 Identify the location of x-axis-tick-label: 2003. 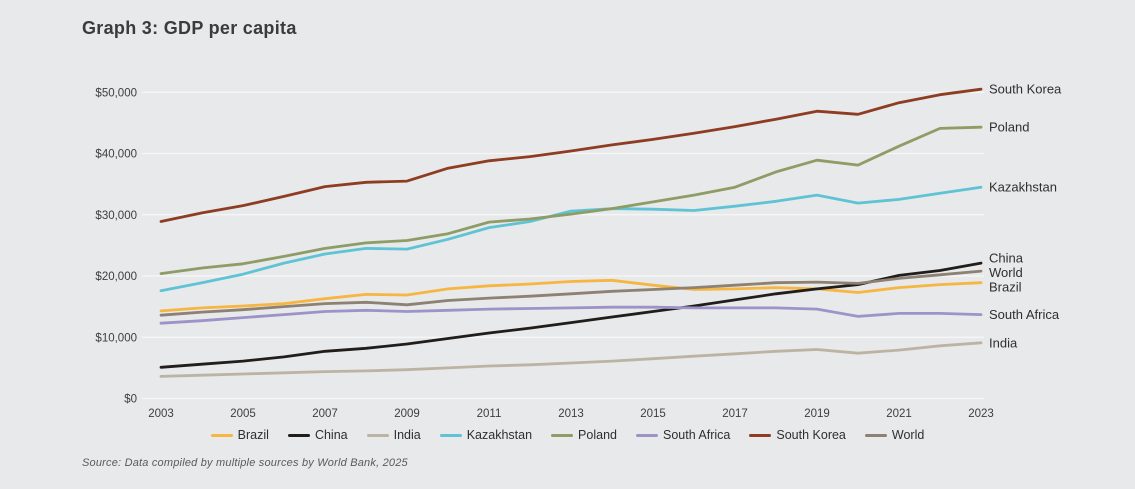
(161, 414).